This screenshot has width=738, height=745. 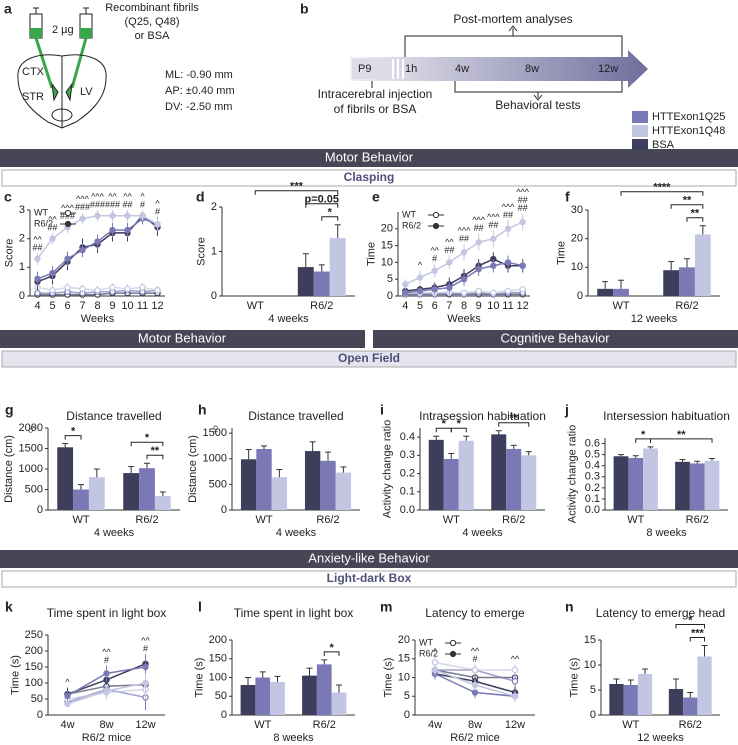 I want to click on y-tick-label: 2, so click(x=22, y=239).